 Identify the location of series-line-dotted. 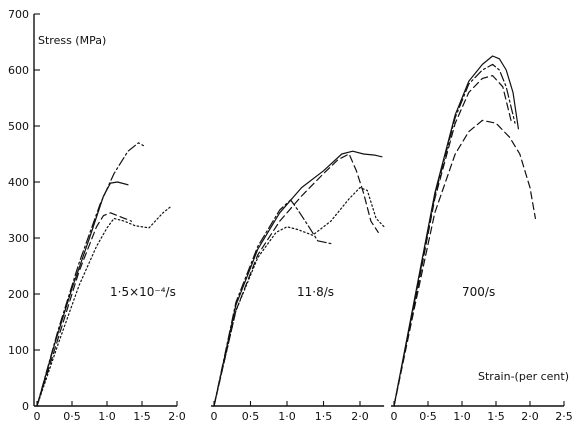
(103, 306).